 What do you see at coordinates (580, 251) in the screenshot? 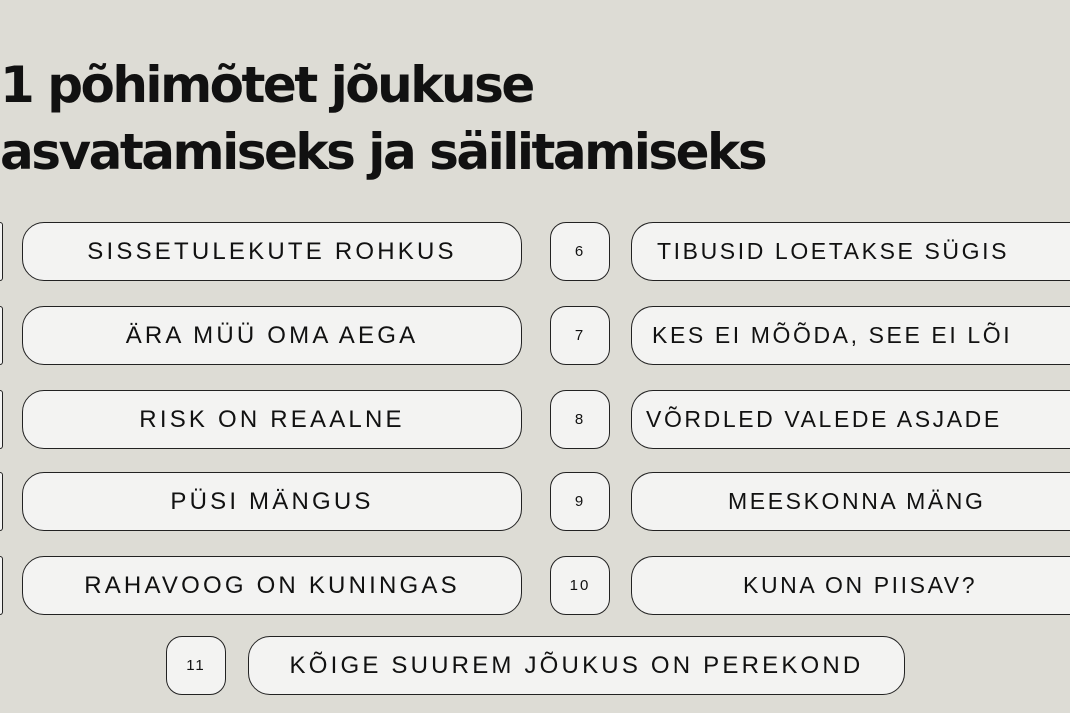
I see `number-box-6: 6` at bounding box center [580, 251].